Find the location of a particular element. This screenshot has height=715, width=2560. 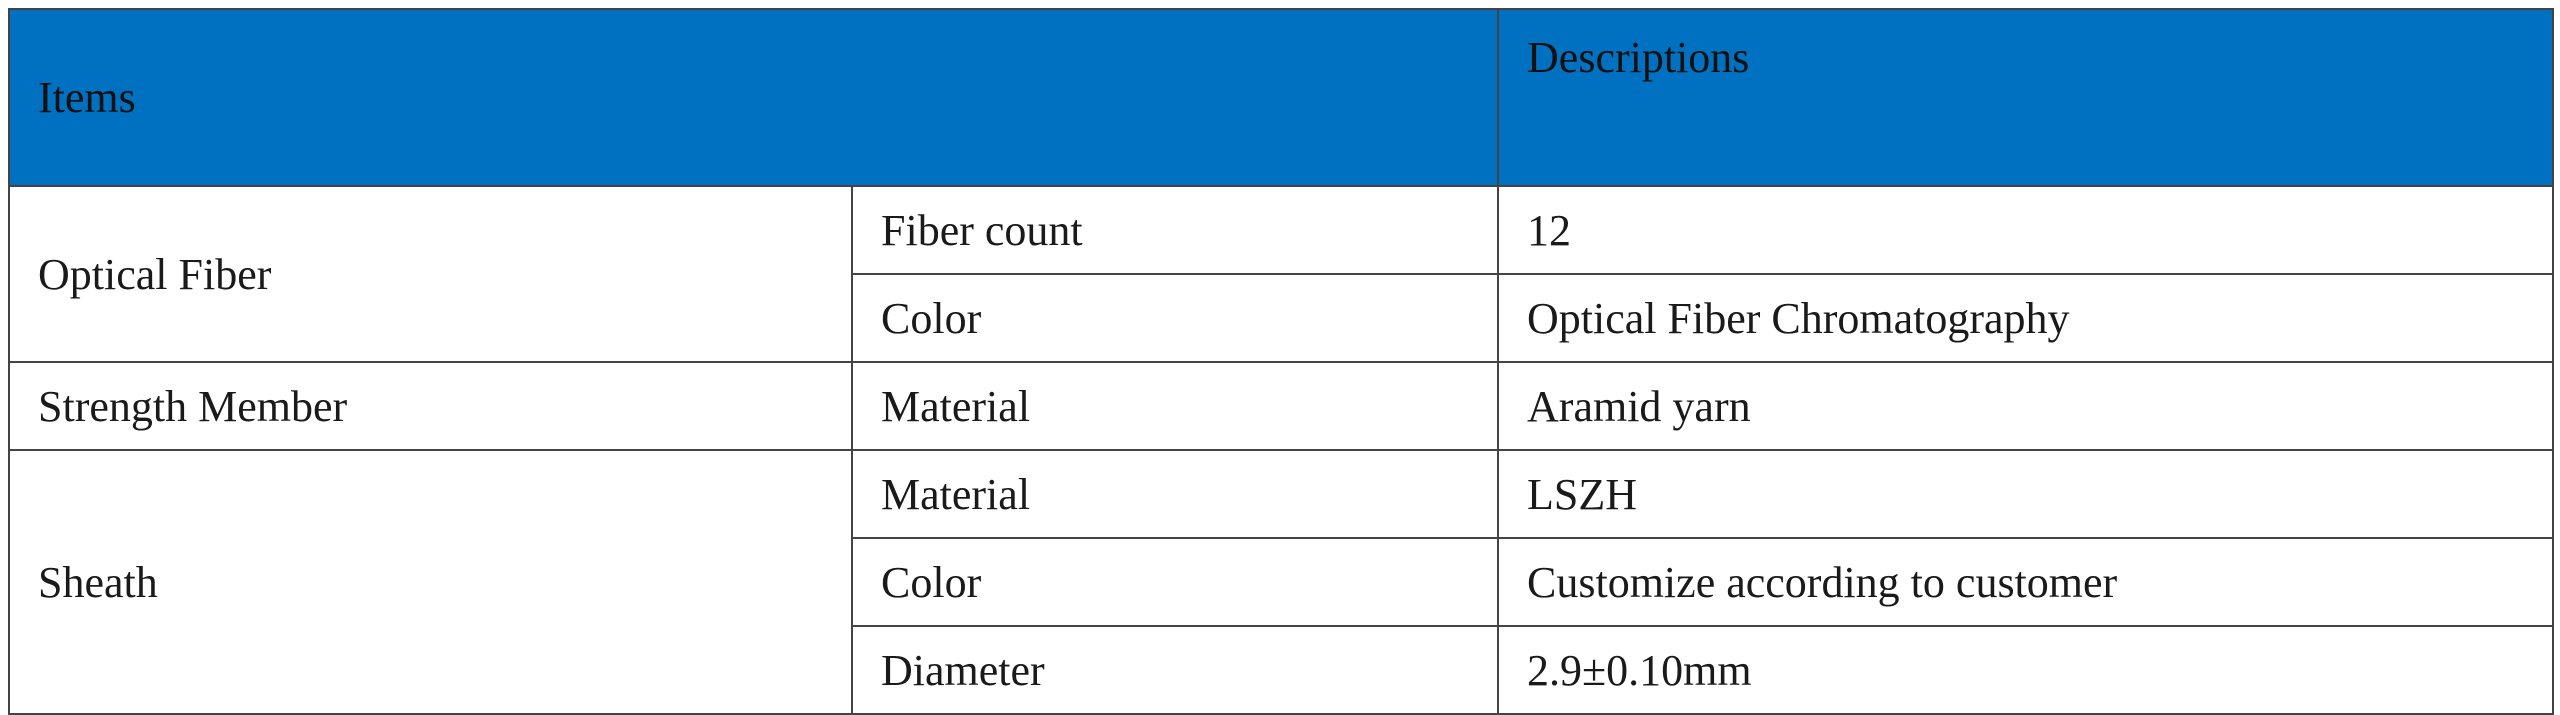

header-descriptions: Descriptions is located at coordinates (2026, 97).